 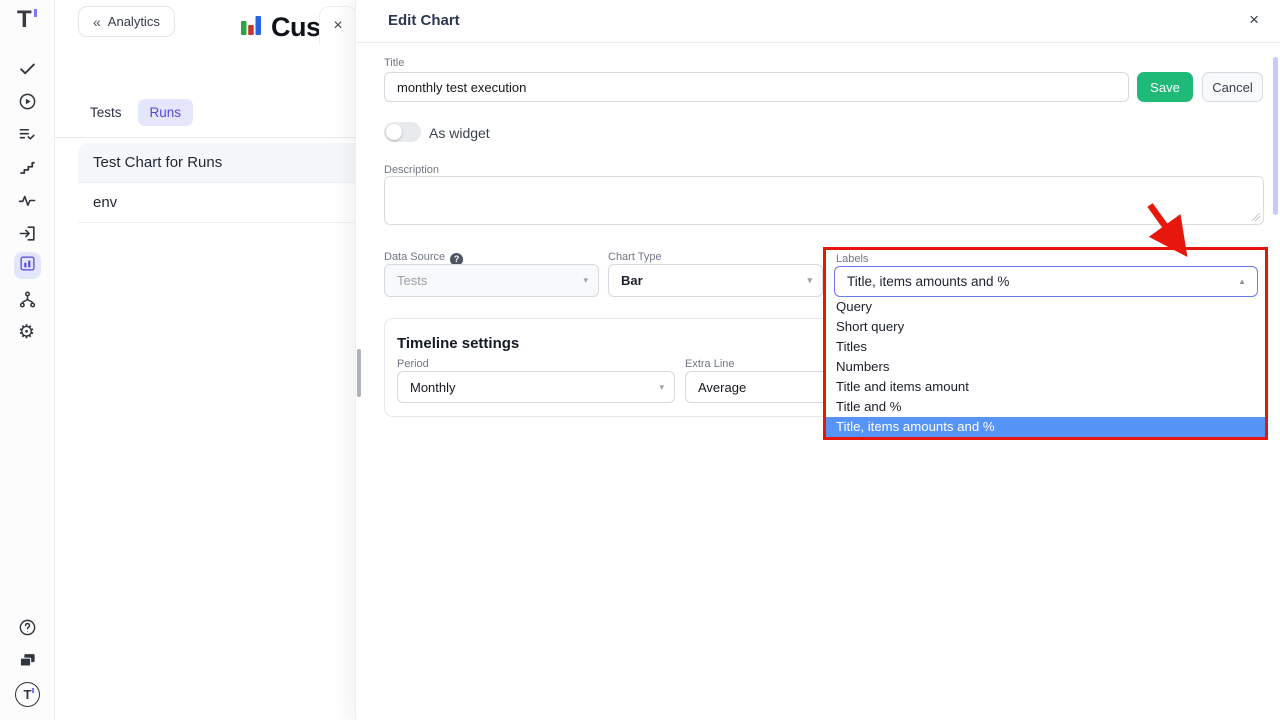 I want to click on timeline-settings-heading: Timeline settings, so click(x=458, y=343).